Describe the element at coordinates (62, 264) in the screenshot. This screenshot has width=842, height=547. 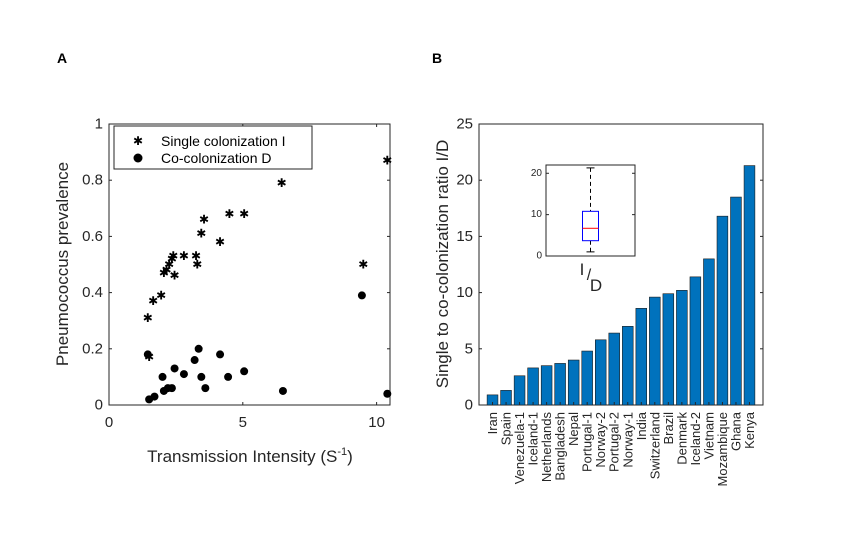
I see `scatter-y-axis-label: Pneumococcus prevalence` at that location.